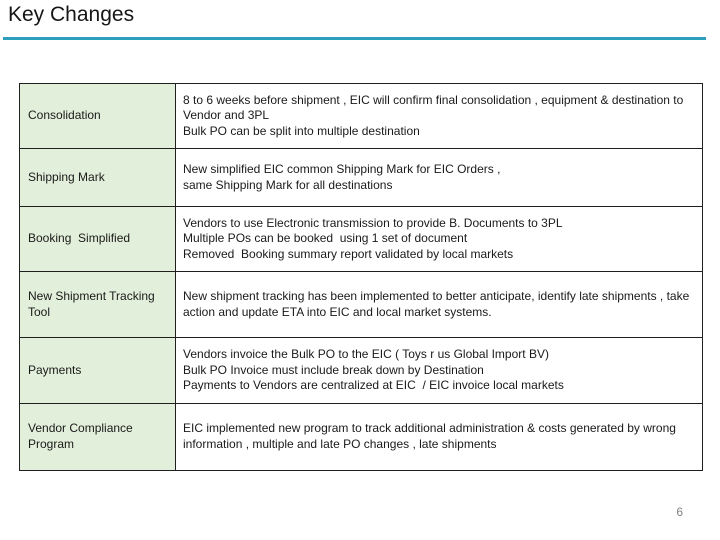 The height and width of the screenshot is (540, 720). I want to click on row-label: Consolidation, so click(98, 116).